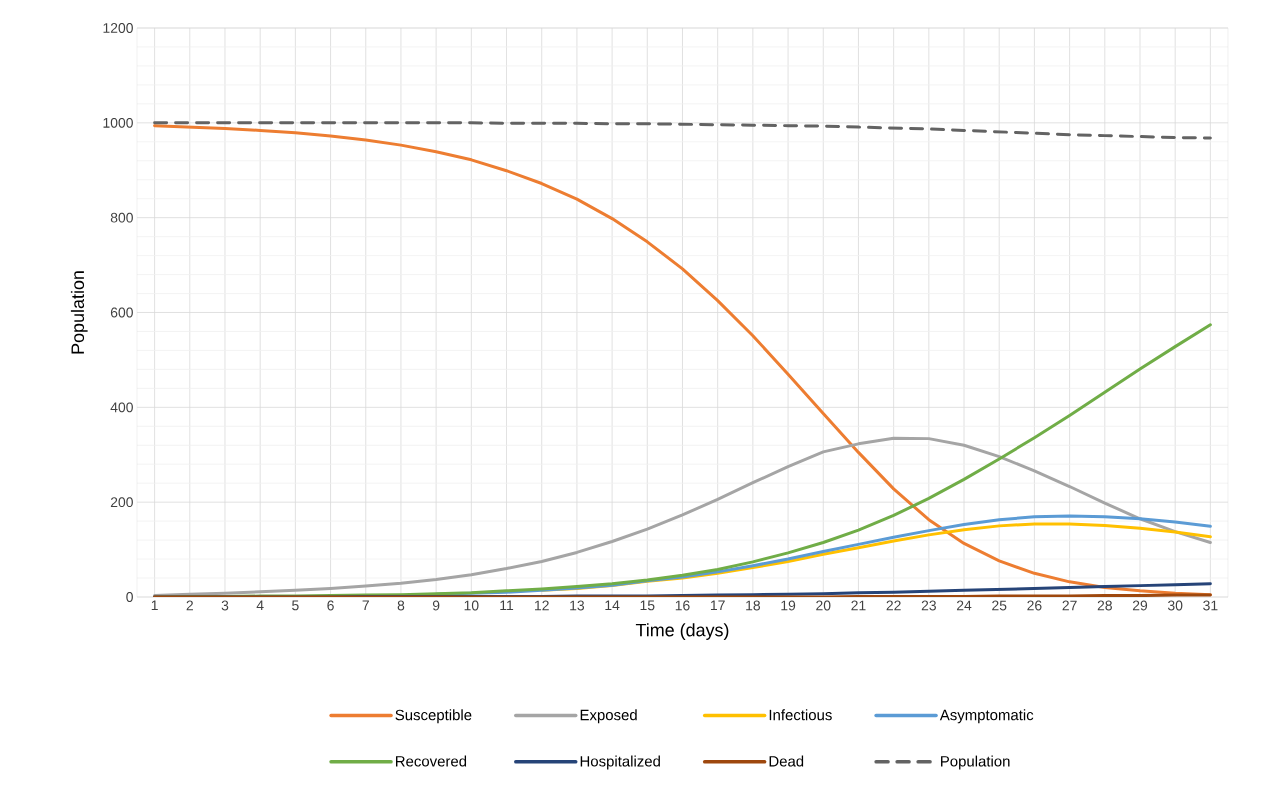 This screenshot has height=799, width=1261. I want to click on y-axis-title: Population, so click(79, 312).